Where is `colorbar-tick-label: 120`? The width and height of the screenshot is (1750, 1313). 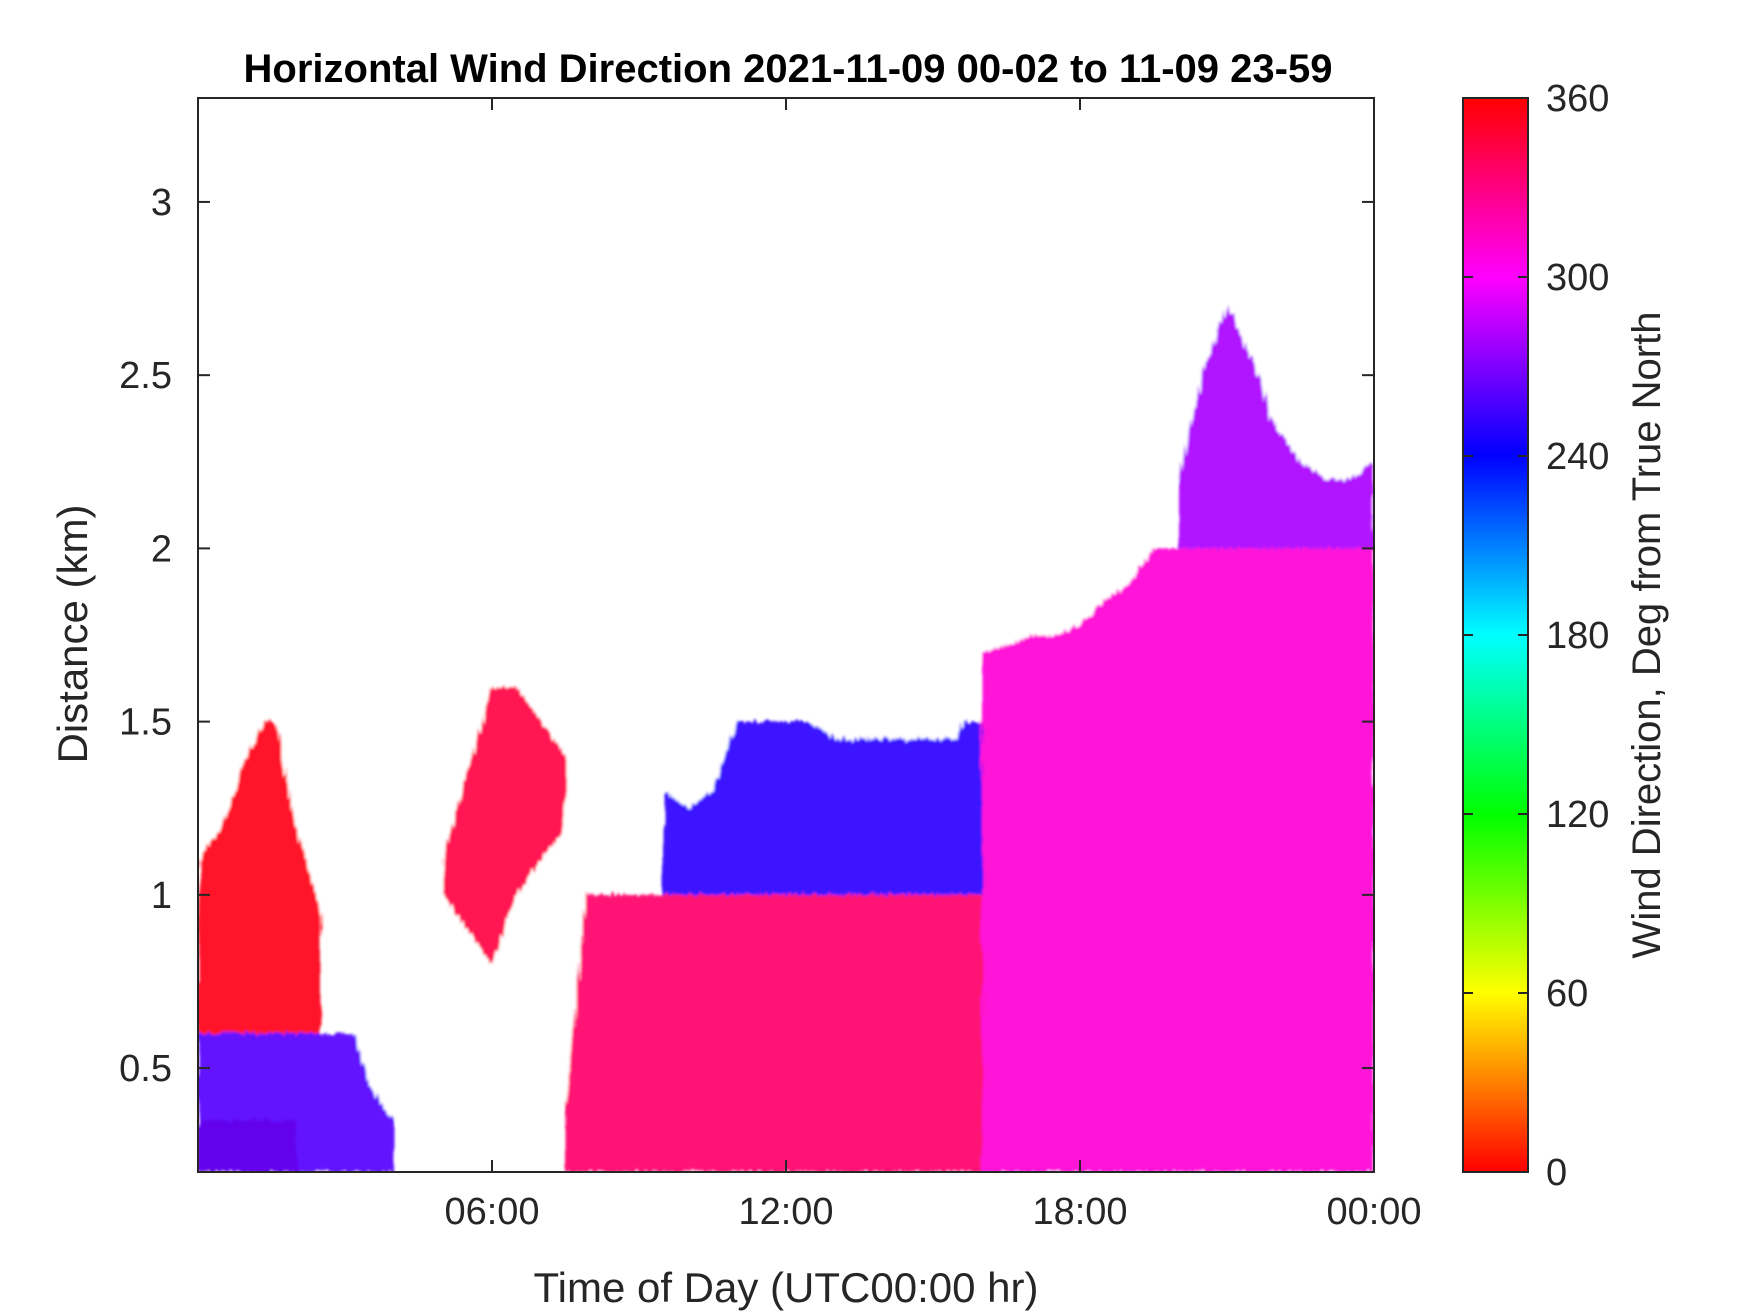
colorbar-tick-label: 120 is located at coordinates (1577, 815).